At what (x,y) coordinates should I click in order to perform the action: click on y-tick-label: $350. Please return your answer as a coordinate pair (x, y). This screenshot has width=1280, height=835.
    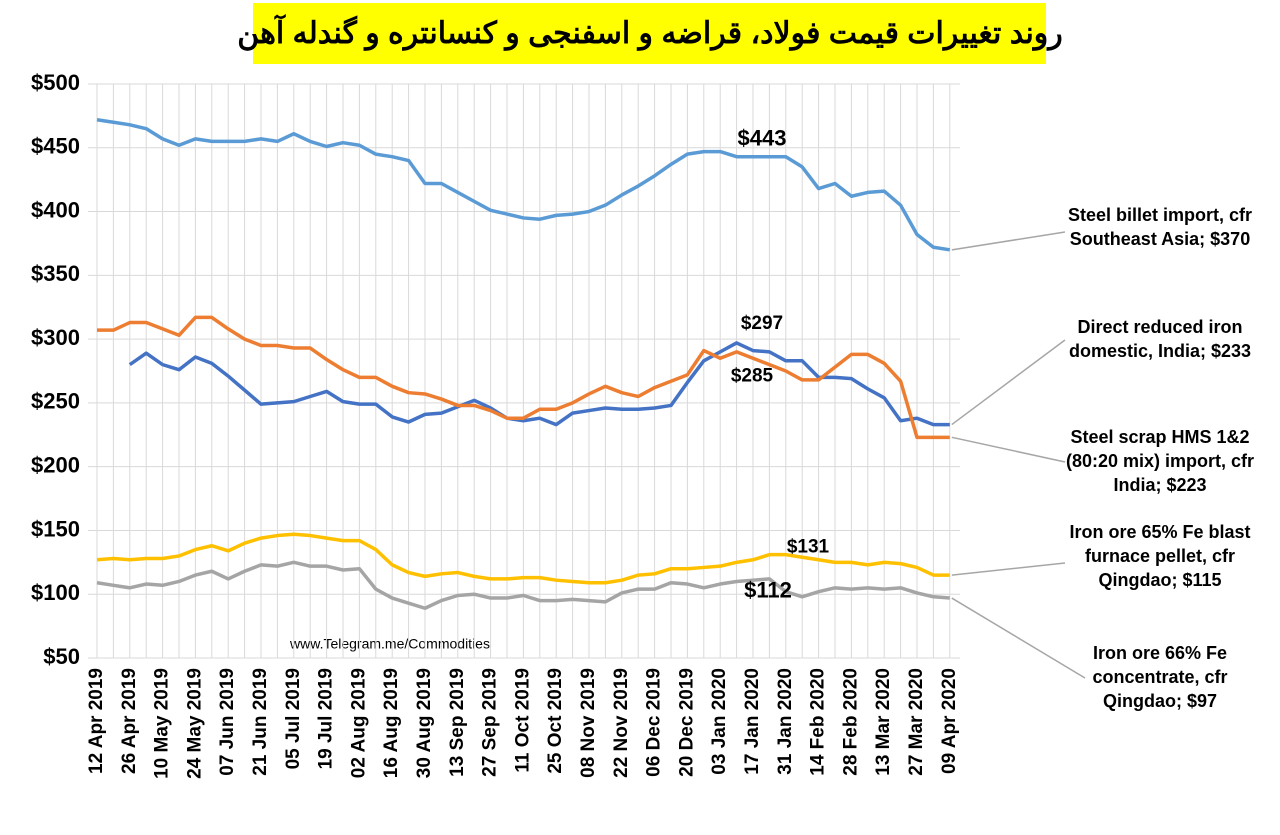
    Looking at the image, I should click on (55, 273).